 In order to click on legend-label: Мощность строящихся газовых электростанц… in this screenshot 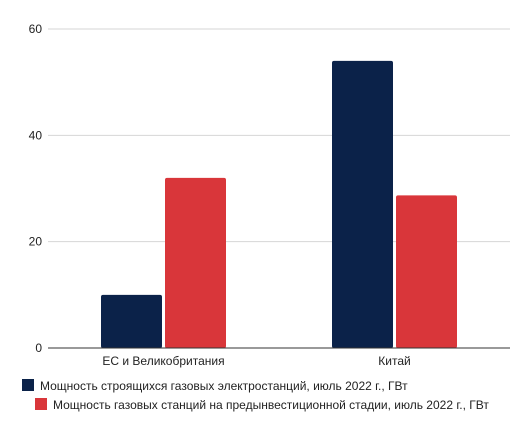, I will do `click(224, 386)`.